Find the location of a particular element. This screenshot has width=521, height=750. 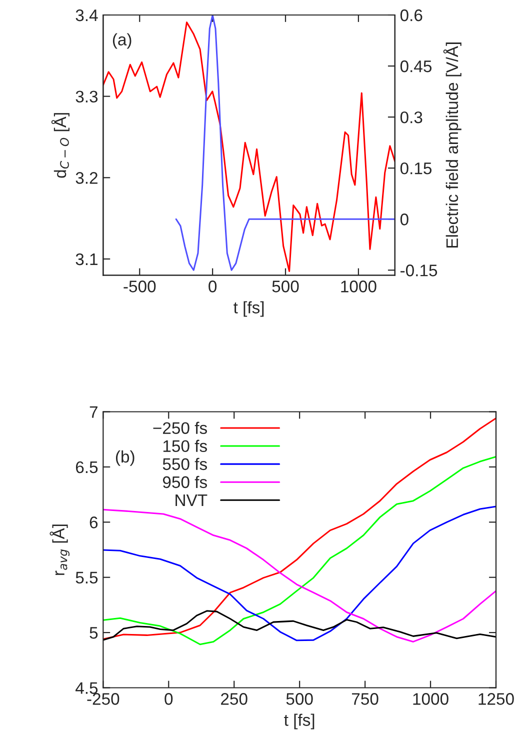

legend-label: 950 fs is located at coordinates (184, 482).